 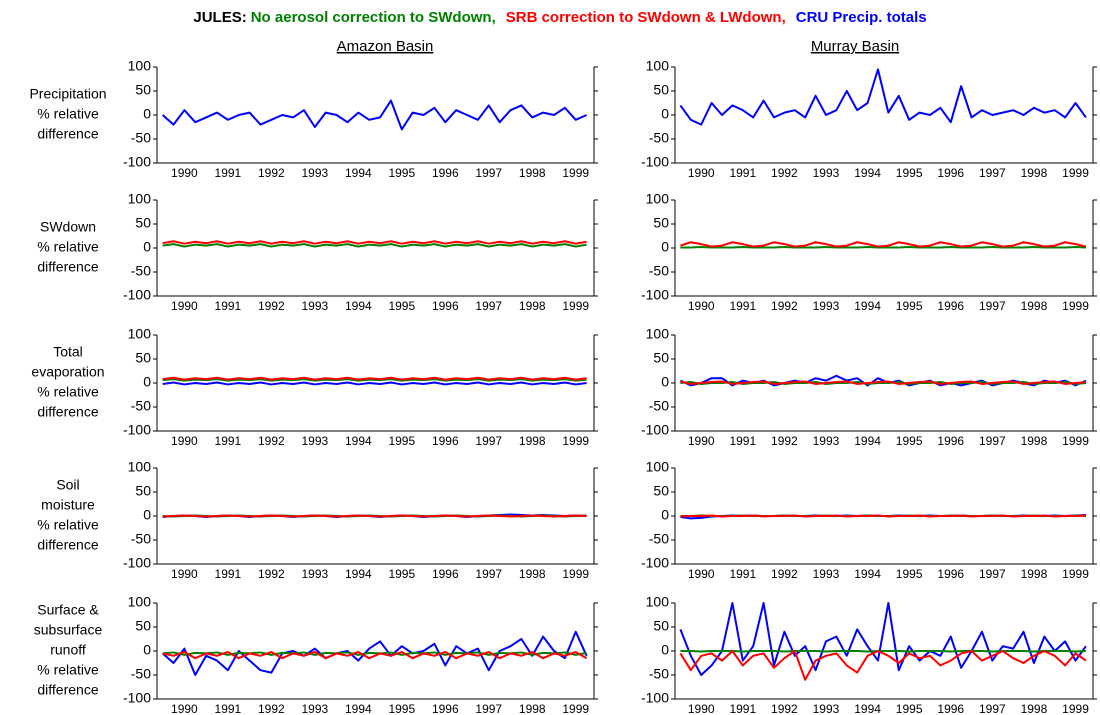 I want to click on column-header: Amazon Basin, so click(x=385, y=46).